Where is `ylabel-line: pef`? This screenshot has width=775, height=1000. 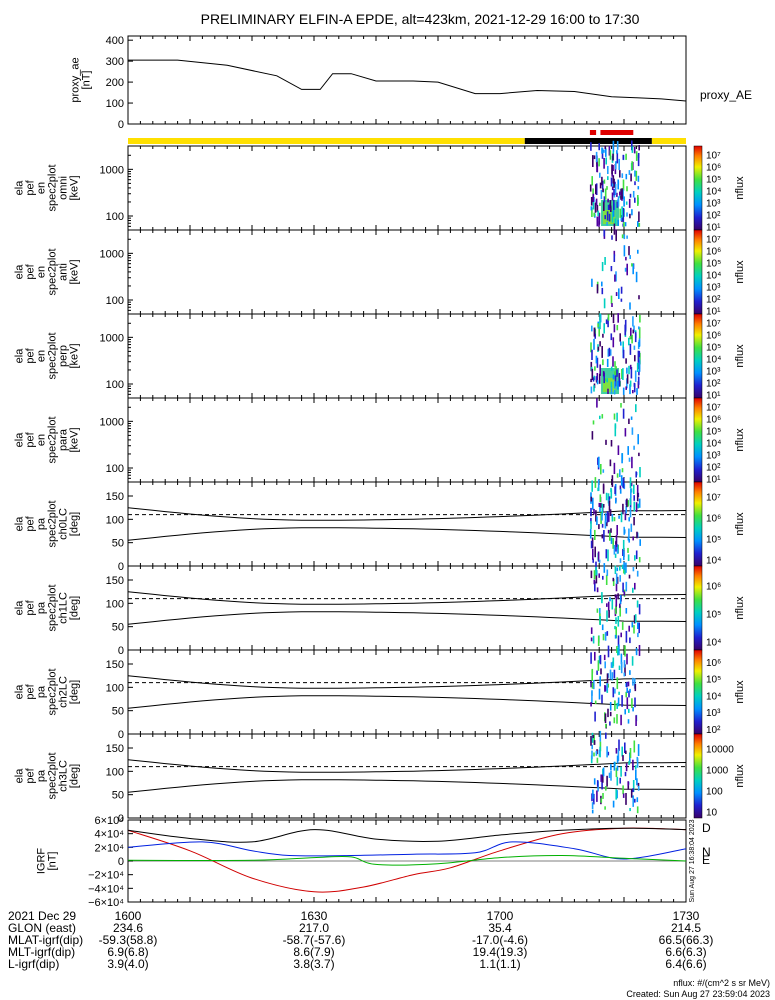 ylabel-line: pef is located at coordinates (31, 187).